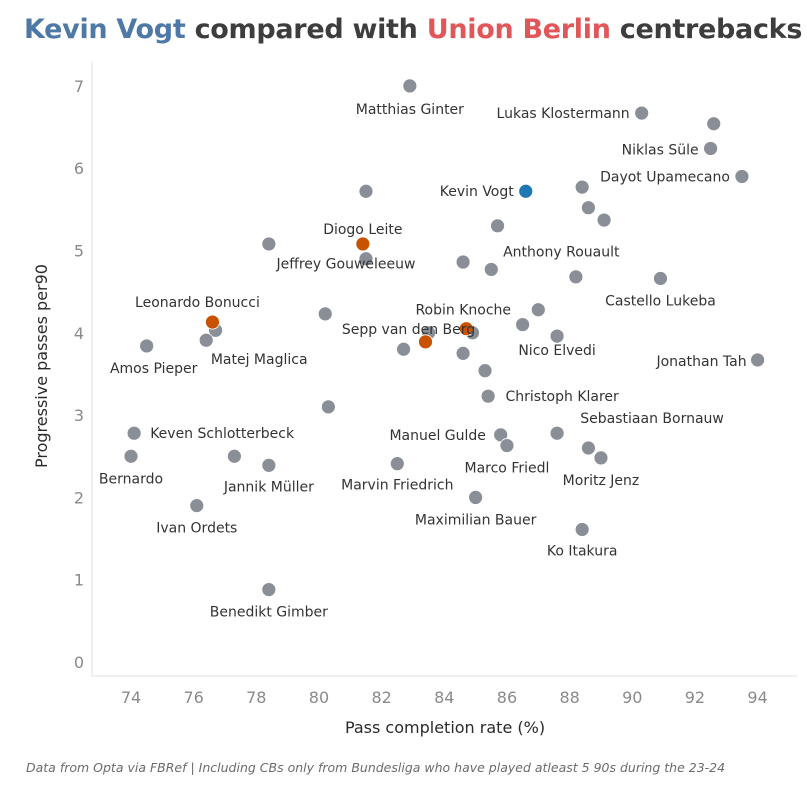 The height and width of the screenshot is (793, 807). Describe the element at coordinates (381, 697) in the screenshot. I see `x-tick-label: 82` at that location.